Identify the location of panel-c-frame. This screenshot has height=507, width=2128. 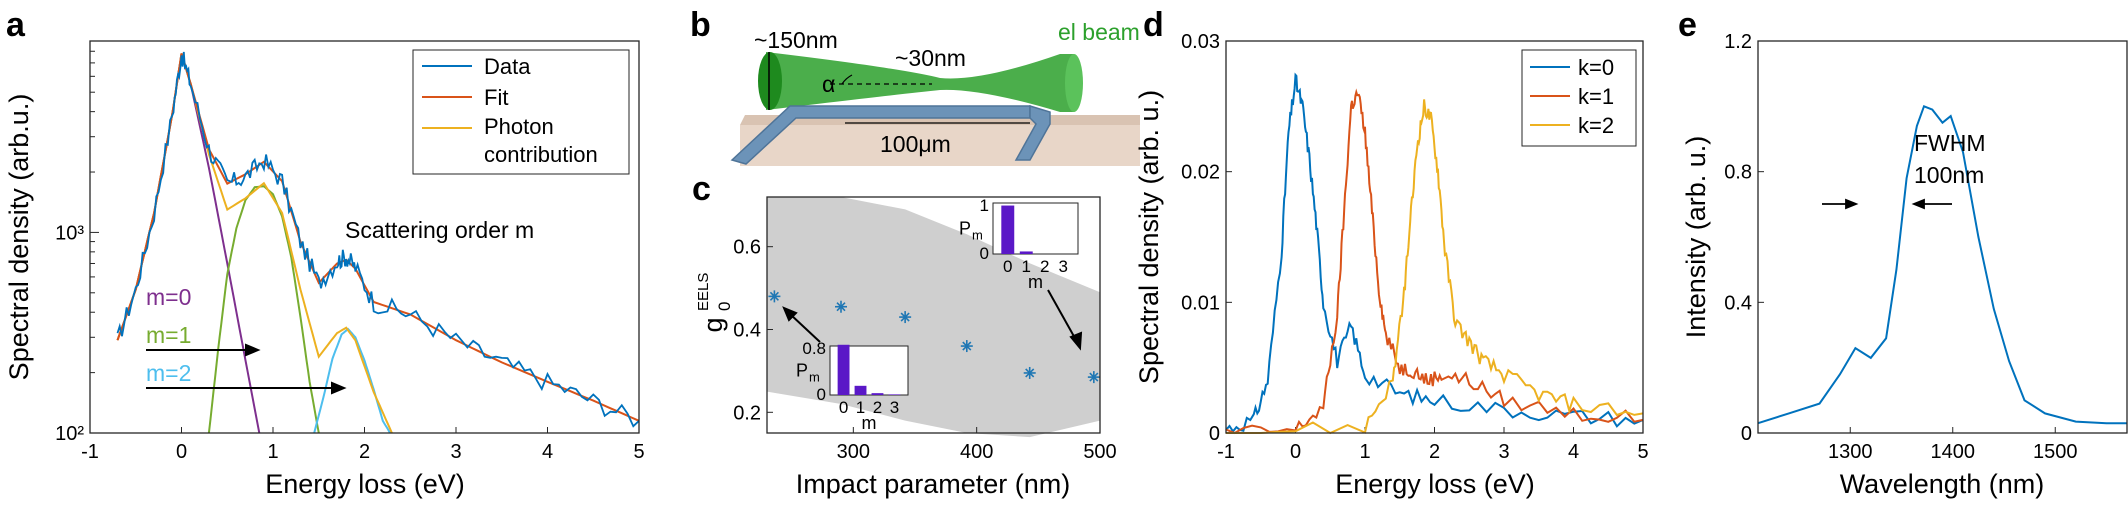
(933, 315).